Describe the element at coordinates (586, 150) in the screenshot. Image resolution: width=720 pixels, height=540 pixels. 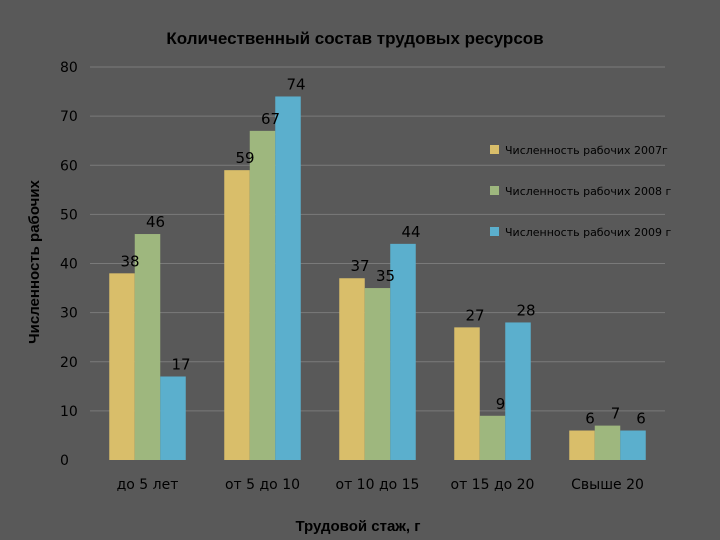
I see `legend-label: Численность рабочих 2007г` at that location.